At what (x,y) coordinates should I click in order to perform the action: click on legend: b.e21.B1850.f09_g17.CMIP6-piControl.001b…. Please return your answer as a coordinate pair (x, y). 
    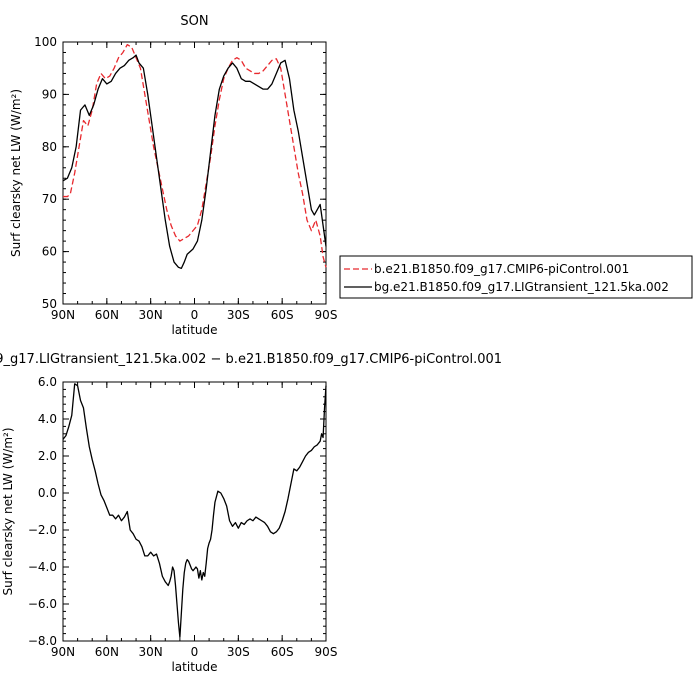
    Looking at the image, I should click on (516, 277).